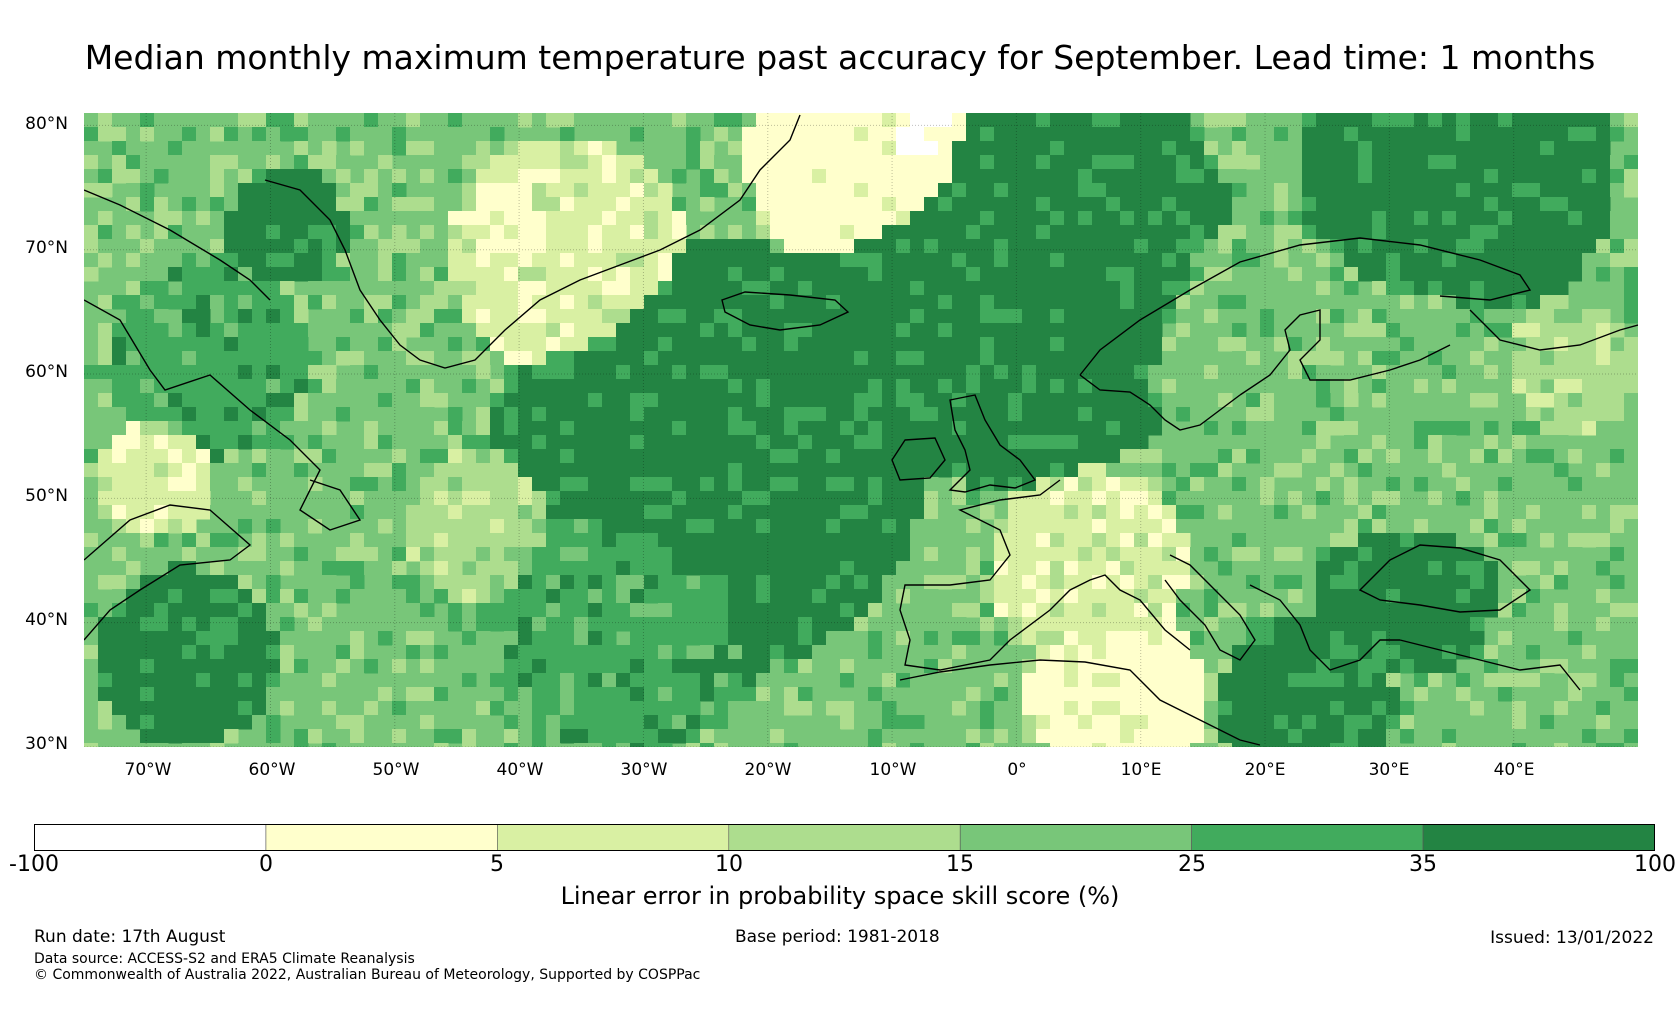 This screenshot has height=1020, width=1680. Describe the element at coordinates (785, 311) in the screenshot. I see `iceland-coast` at that location.